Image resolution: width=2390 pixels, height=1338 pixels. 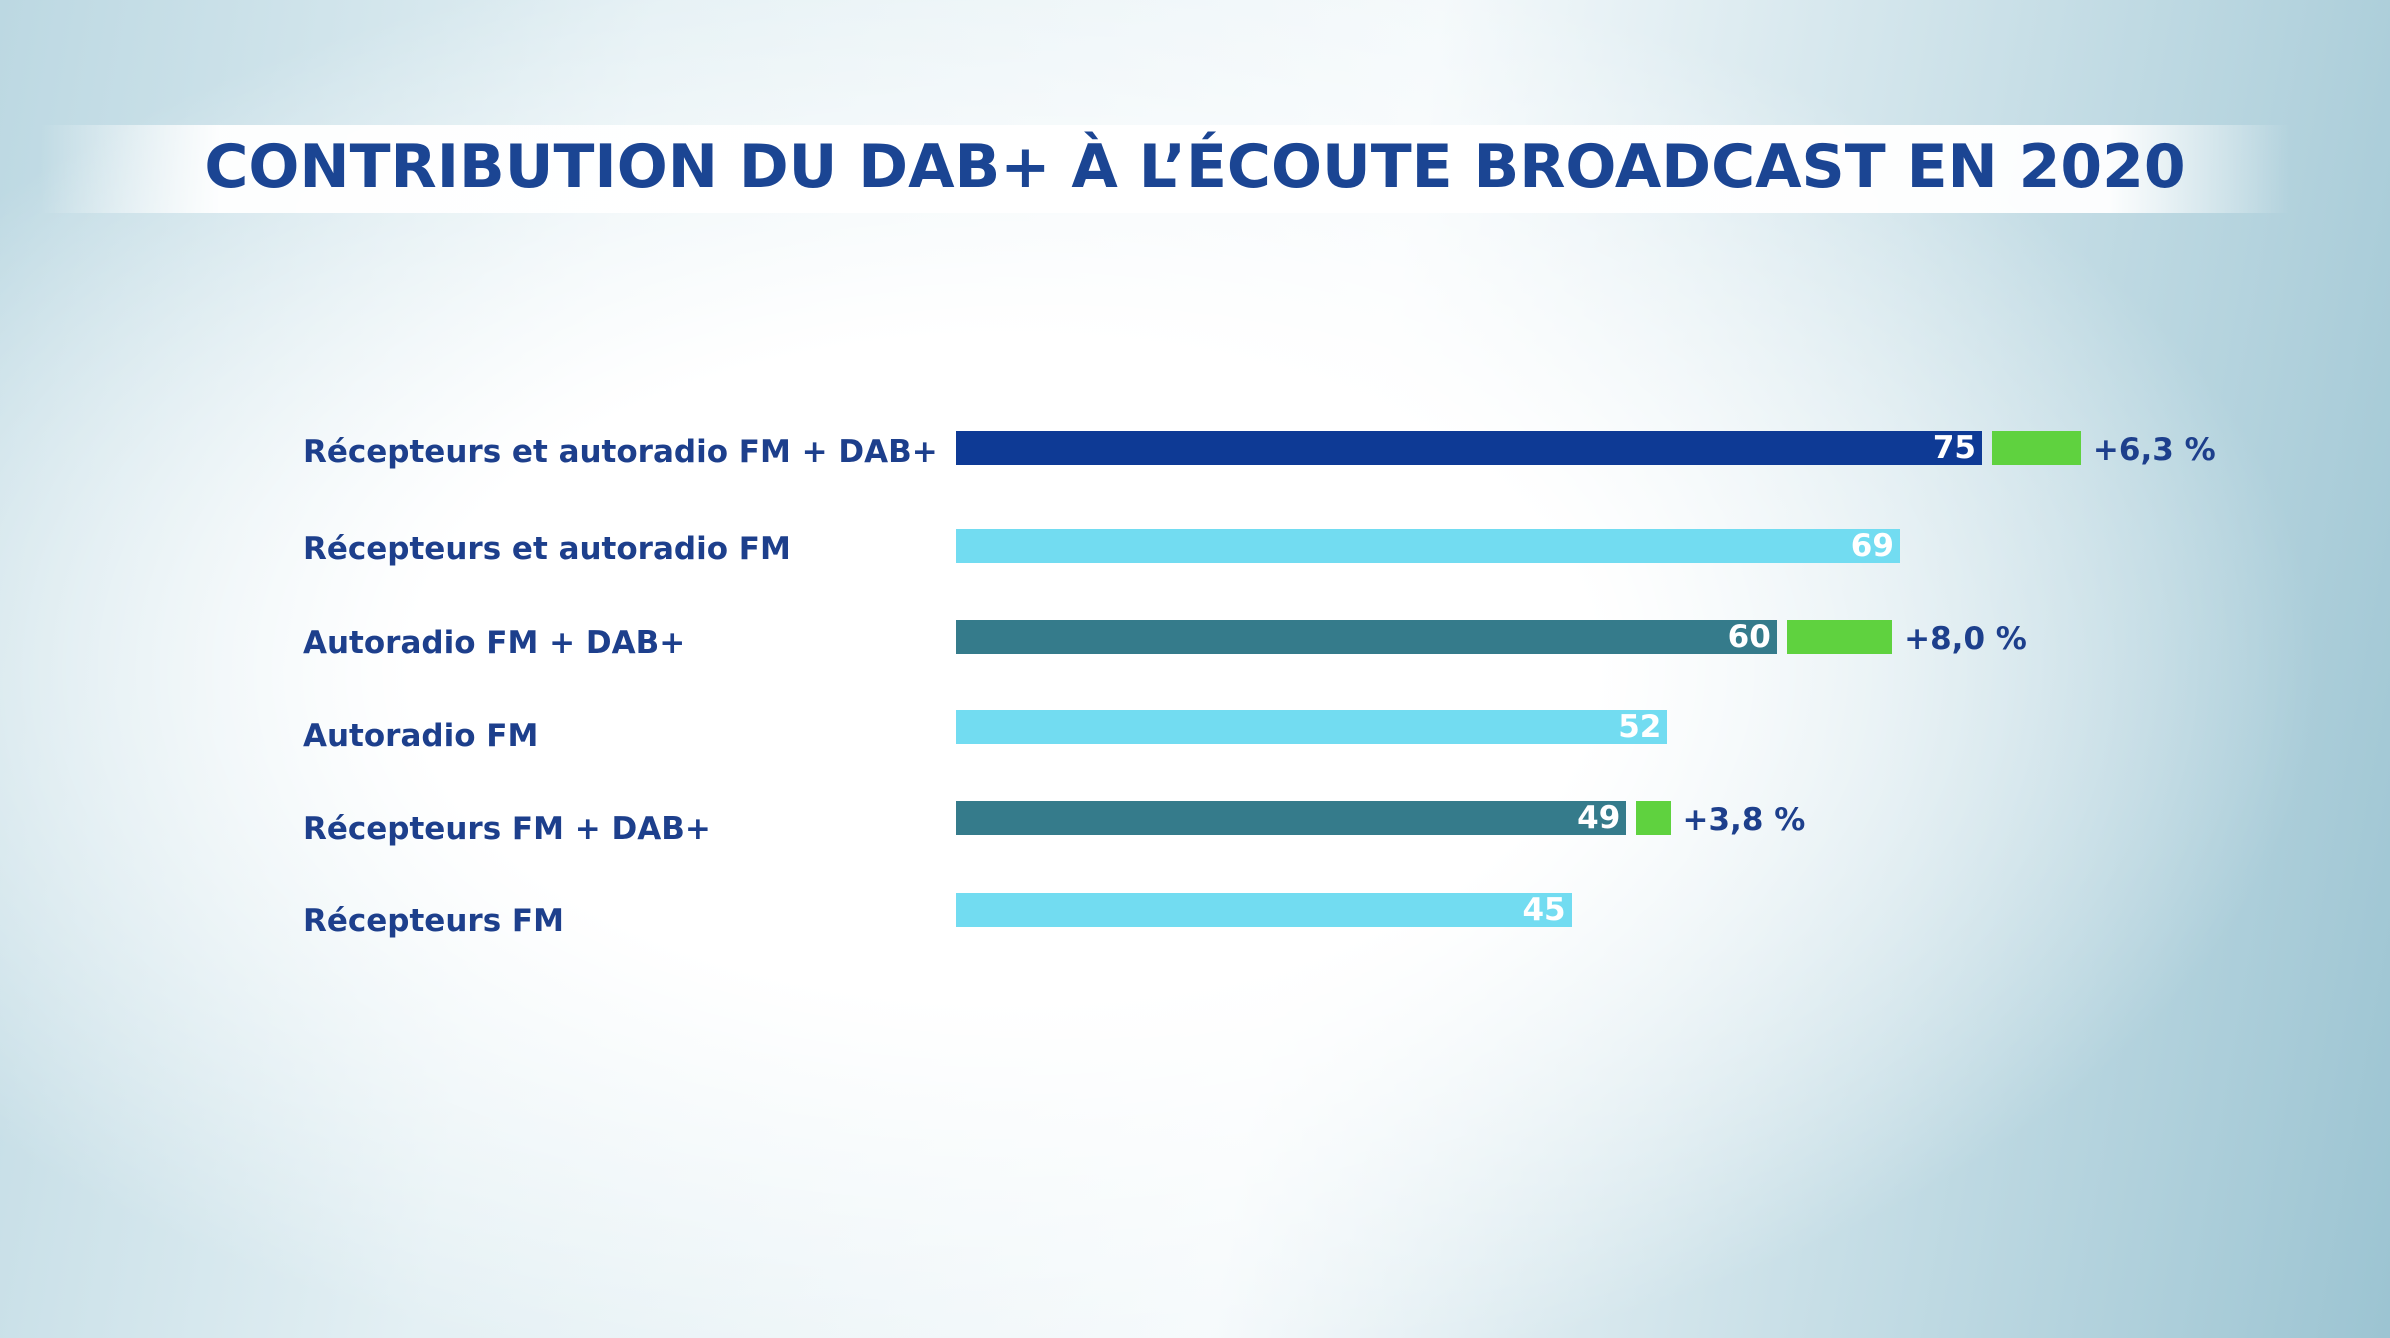 What do you see at coordinates (433, 921) in the screenshot?
I see `category-label: Récepteurs FM` at bounding box center [433, 921].